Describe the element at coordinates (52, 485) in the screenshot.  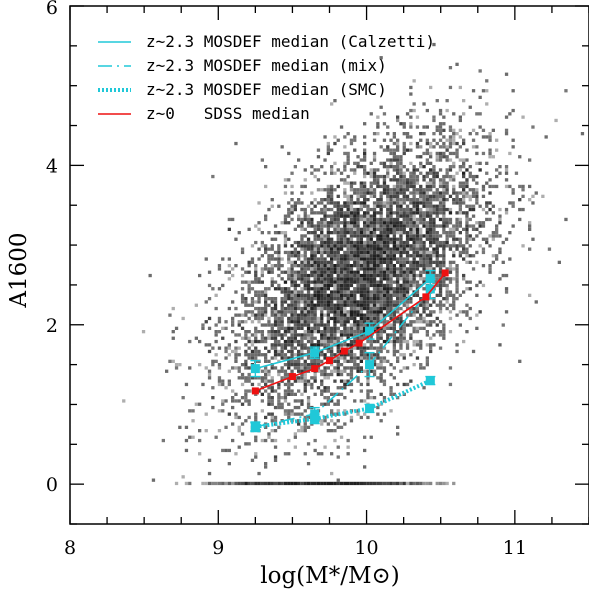
I see `y-tick-label: 0` at that location.